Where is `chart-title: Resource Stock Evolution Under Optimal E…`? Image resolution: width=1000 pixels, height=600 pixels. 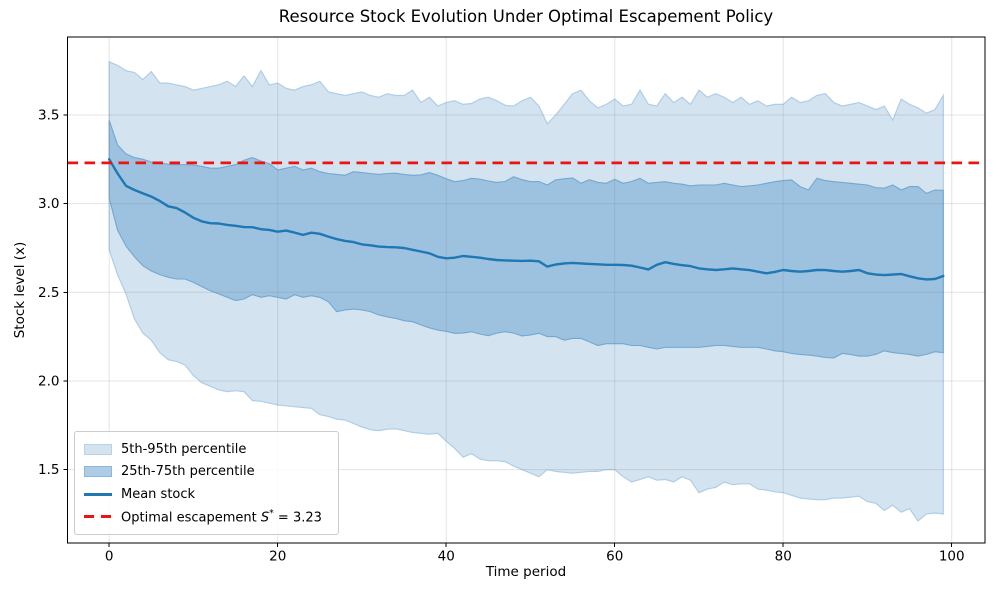 chart-title: Resource Stock Evolution Under Optimal E… is located at coordinates (526, 16).